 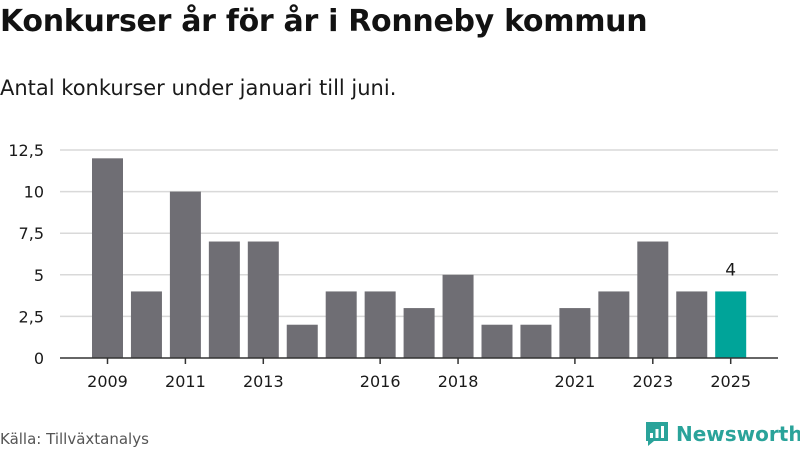 What do you see at coordinates (263, 299) in the screenshot?
I see `bar-2013` at bounding box center [263, 299].